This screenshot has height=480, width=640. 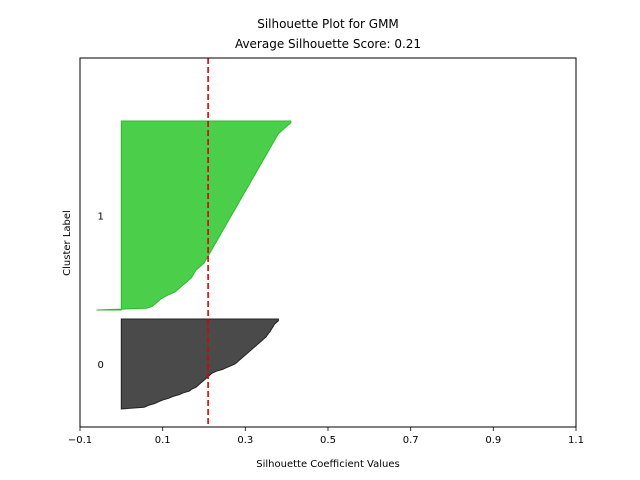 What do you see at coordinates (101, 217) in the screenshot?
I see `cluster-label-1: 1` at bounding box center [101, 217].